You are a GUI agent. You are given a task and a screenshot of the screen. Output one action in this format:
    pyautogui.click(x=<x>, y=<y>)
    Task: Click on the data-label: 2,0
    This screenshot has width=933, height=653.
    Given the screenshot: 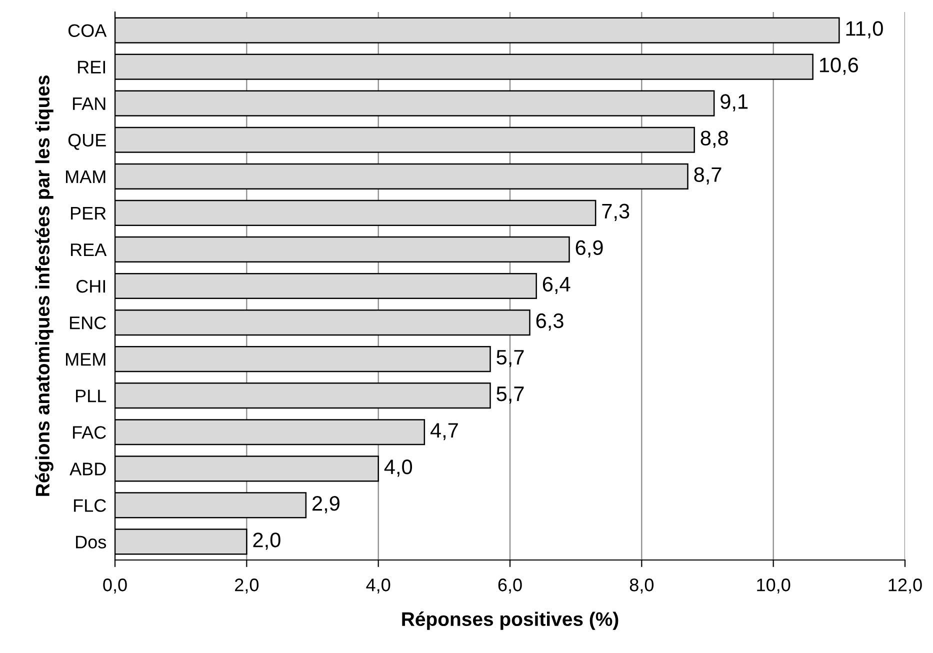 What is the action you would take?
    pyautogui.click(x=266, y=541)
    